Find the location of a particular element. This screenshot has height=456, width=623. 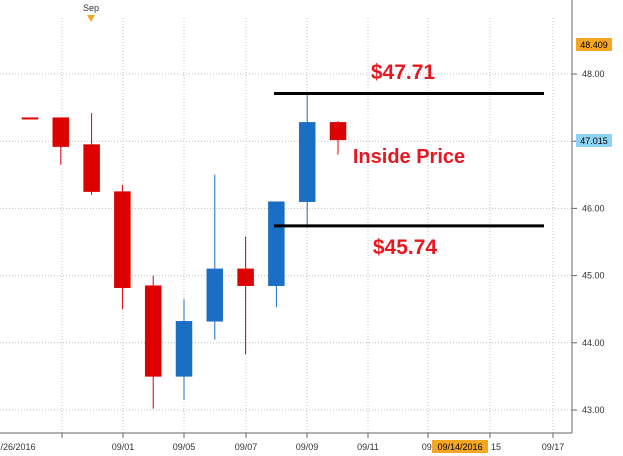

top-price-tag: 48.409 is located at coordinates (594, 44).